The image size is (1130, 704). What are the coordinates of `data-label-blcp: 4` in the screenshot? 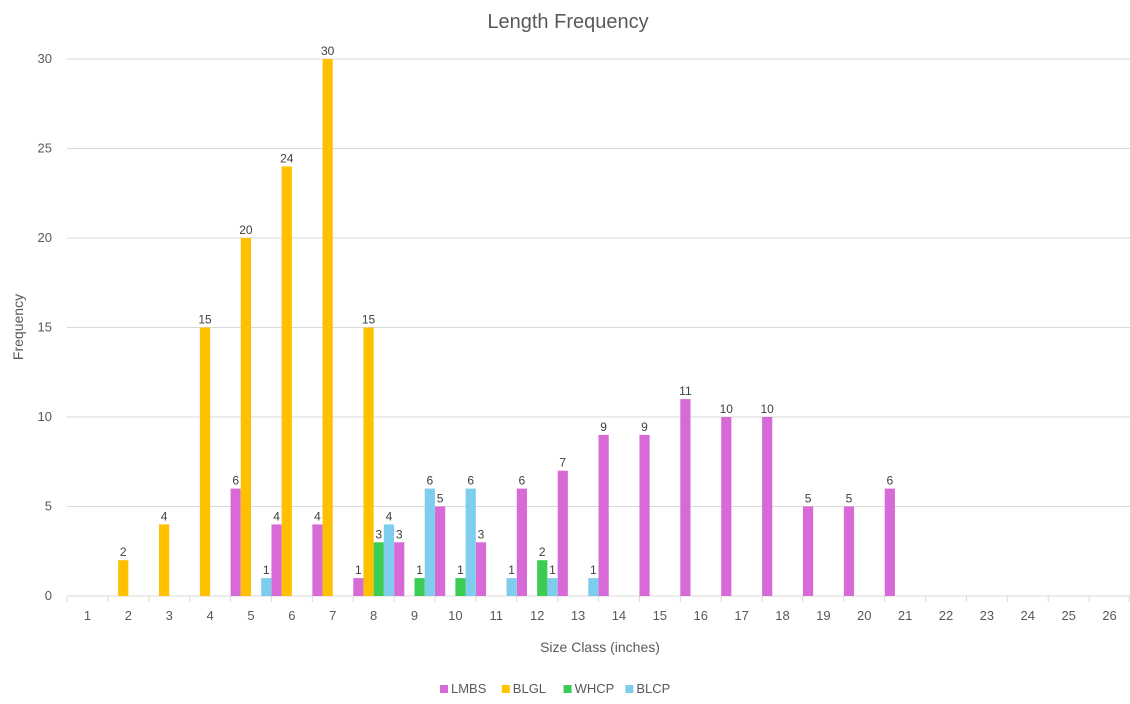 It's located at (389, 516).